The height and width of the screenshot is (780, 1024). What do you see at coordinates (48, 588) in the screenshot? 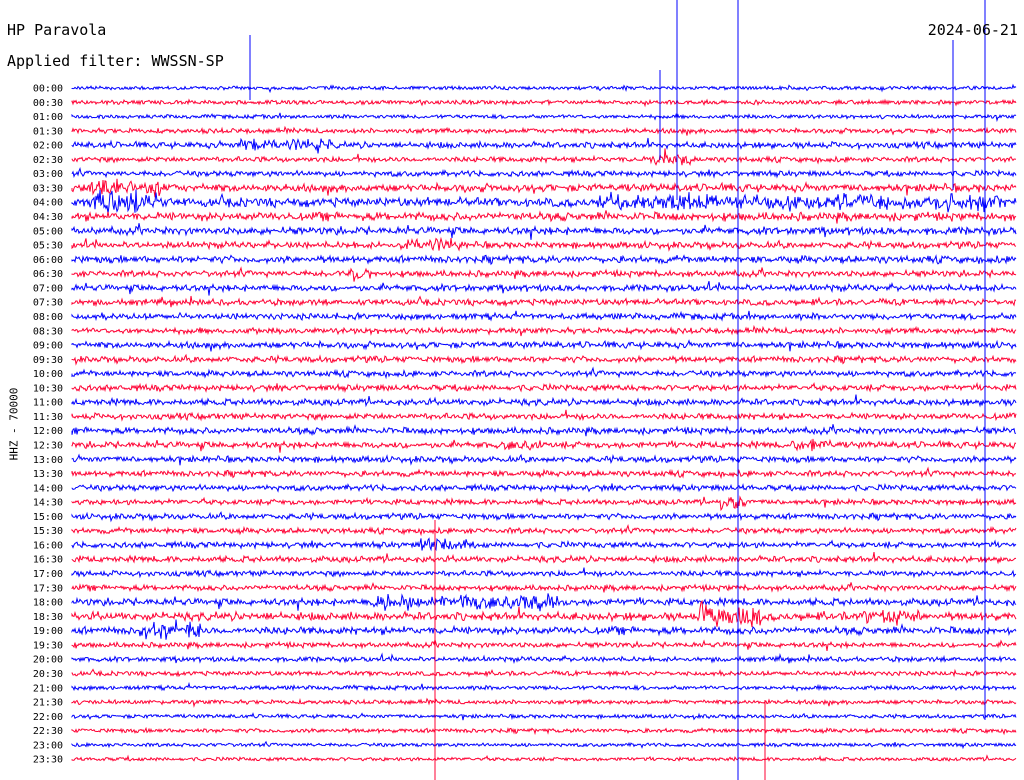
I see `time-tick-1730: 17:30` at bounding box center [48, 588].